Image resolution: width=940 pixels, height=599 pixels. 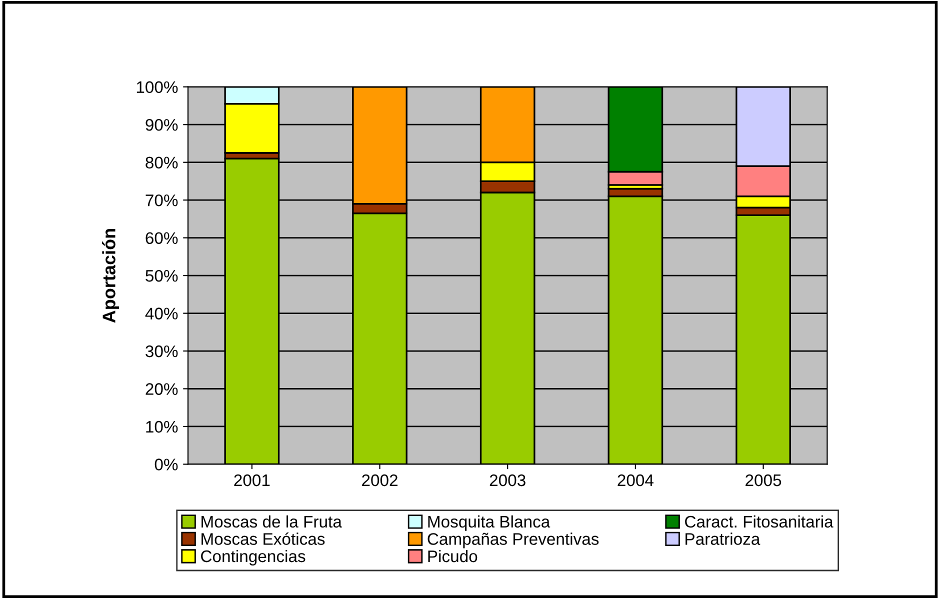 What do you see at coordinates (636, 480) in the screenshot?
I see `x-tick-label: 2004` at bounding box center [636, 480].